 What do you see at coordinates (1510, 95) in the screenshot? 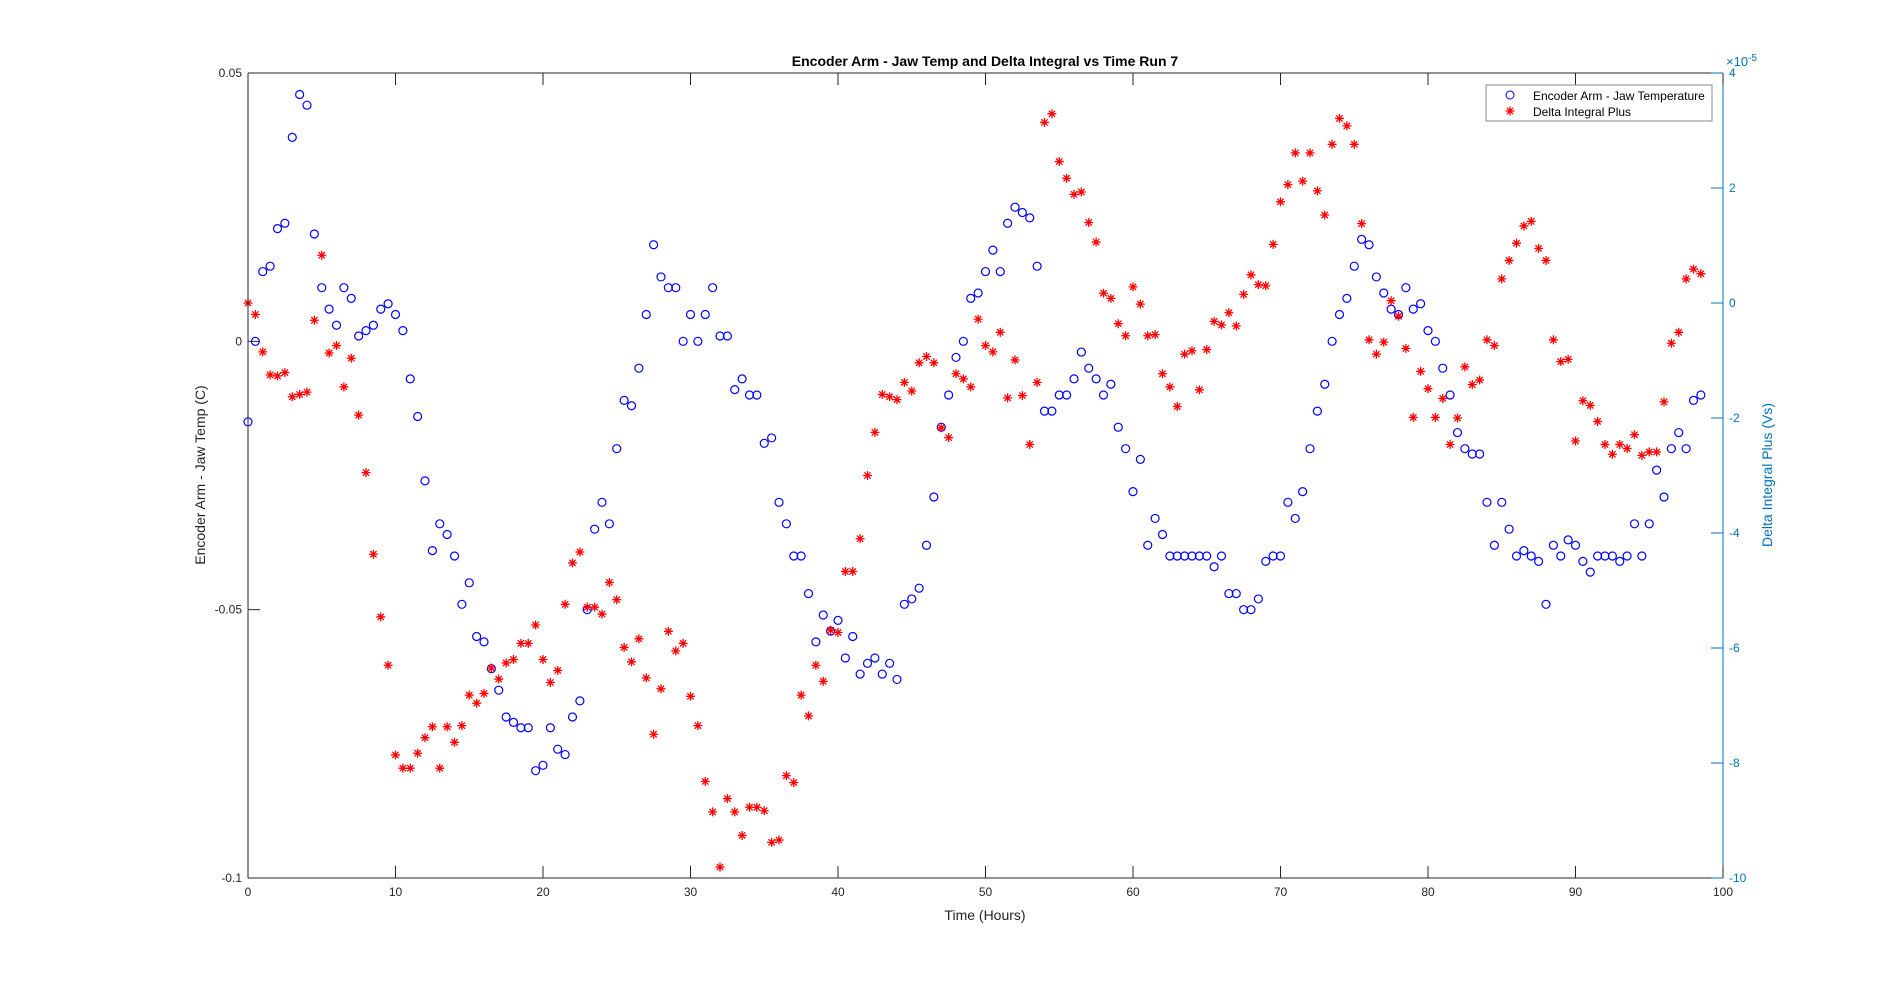
I see `legend-circle-marker-icon` at bounding box center [1510, 95].